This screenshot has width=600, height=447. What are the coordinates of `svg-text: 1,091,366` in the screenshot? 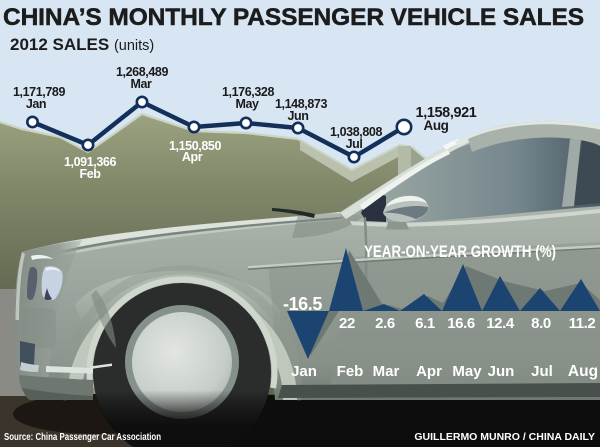 It's located at (90, 162).